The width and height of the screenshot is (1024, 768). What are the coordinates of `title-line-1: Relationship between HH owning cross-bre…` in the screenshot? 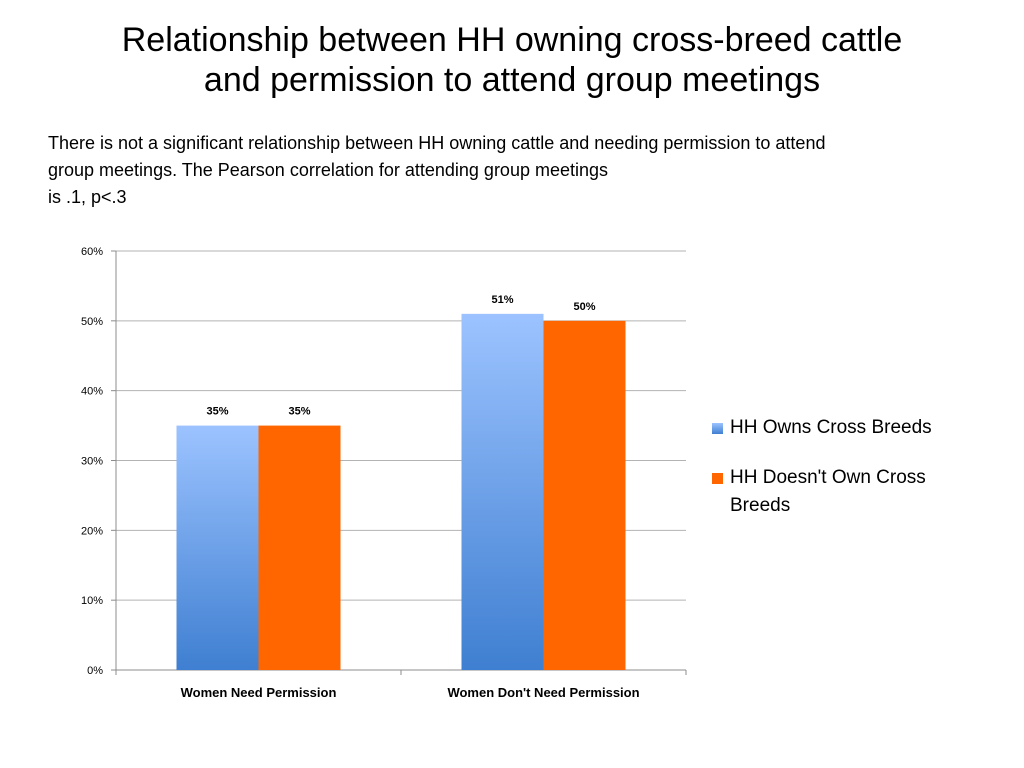 It's located at (512, 40).